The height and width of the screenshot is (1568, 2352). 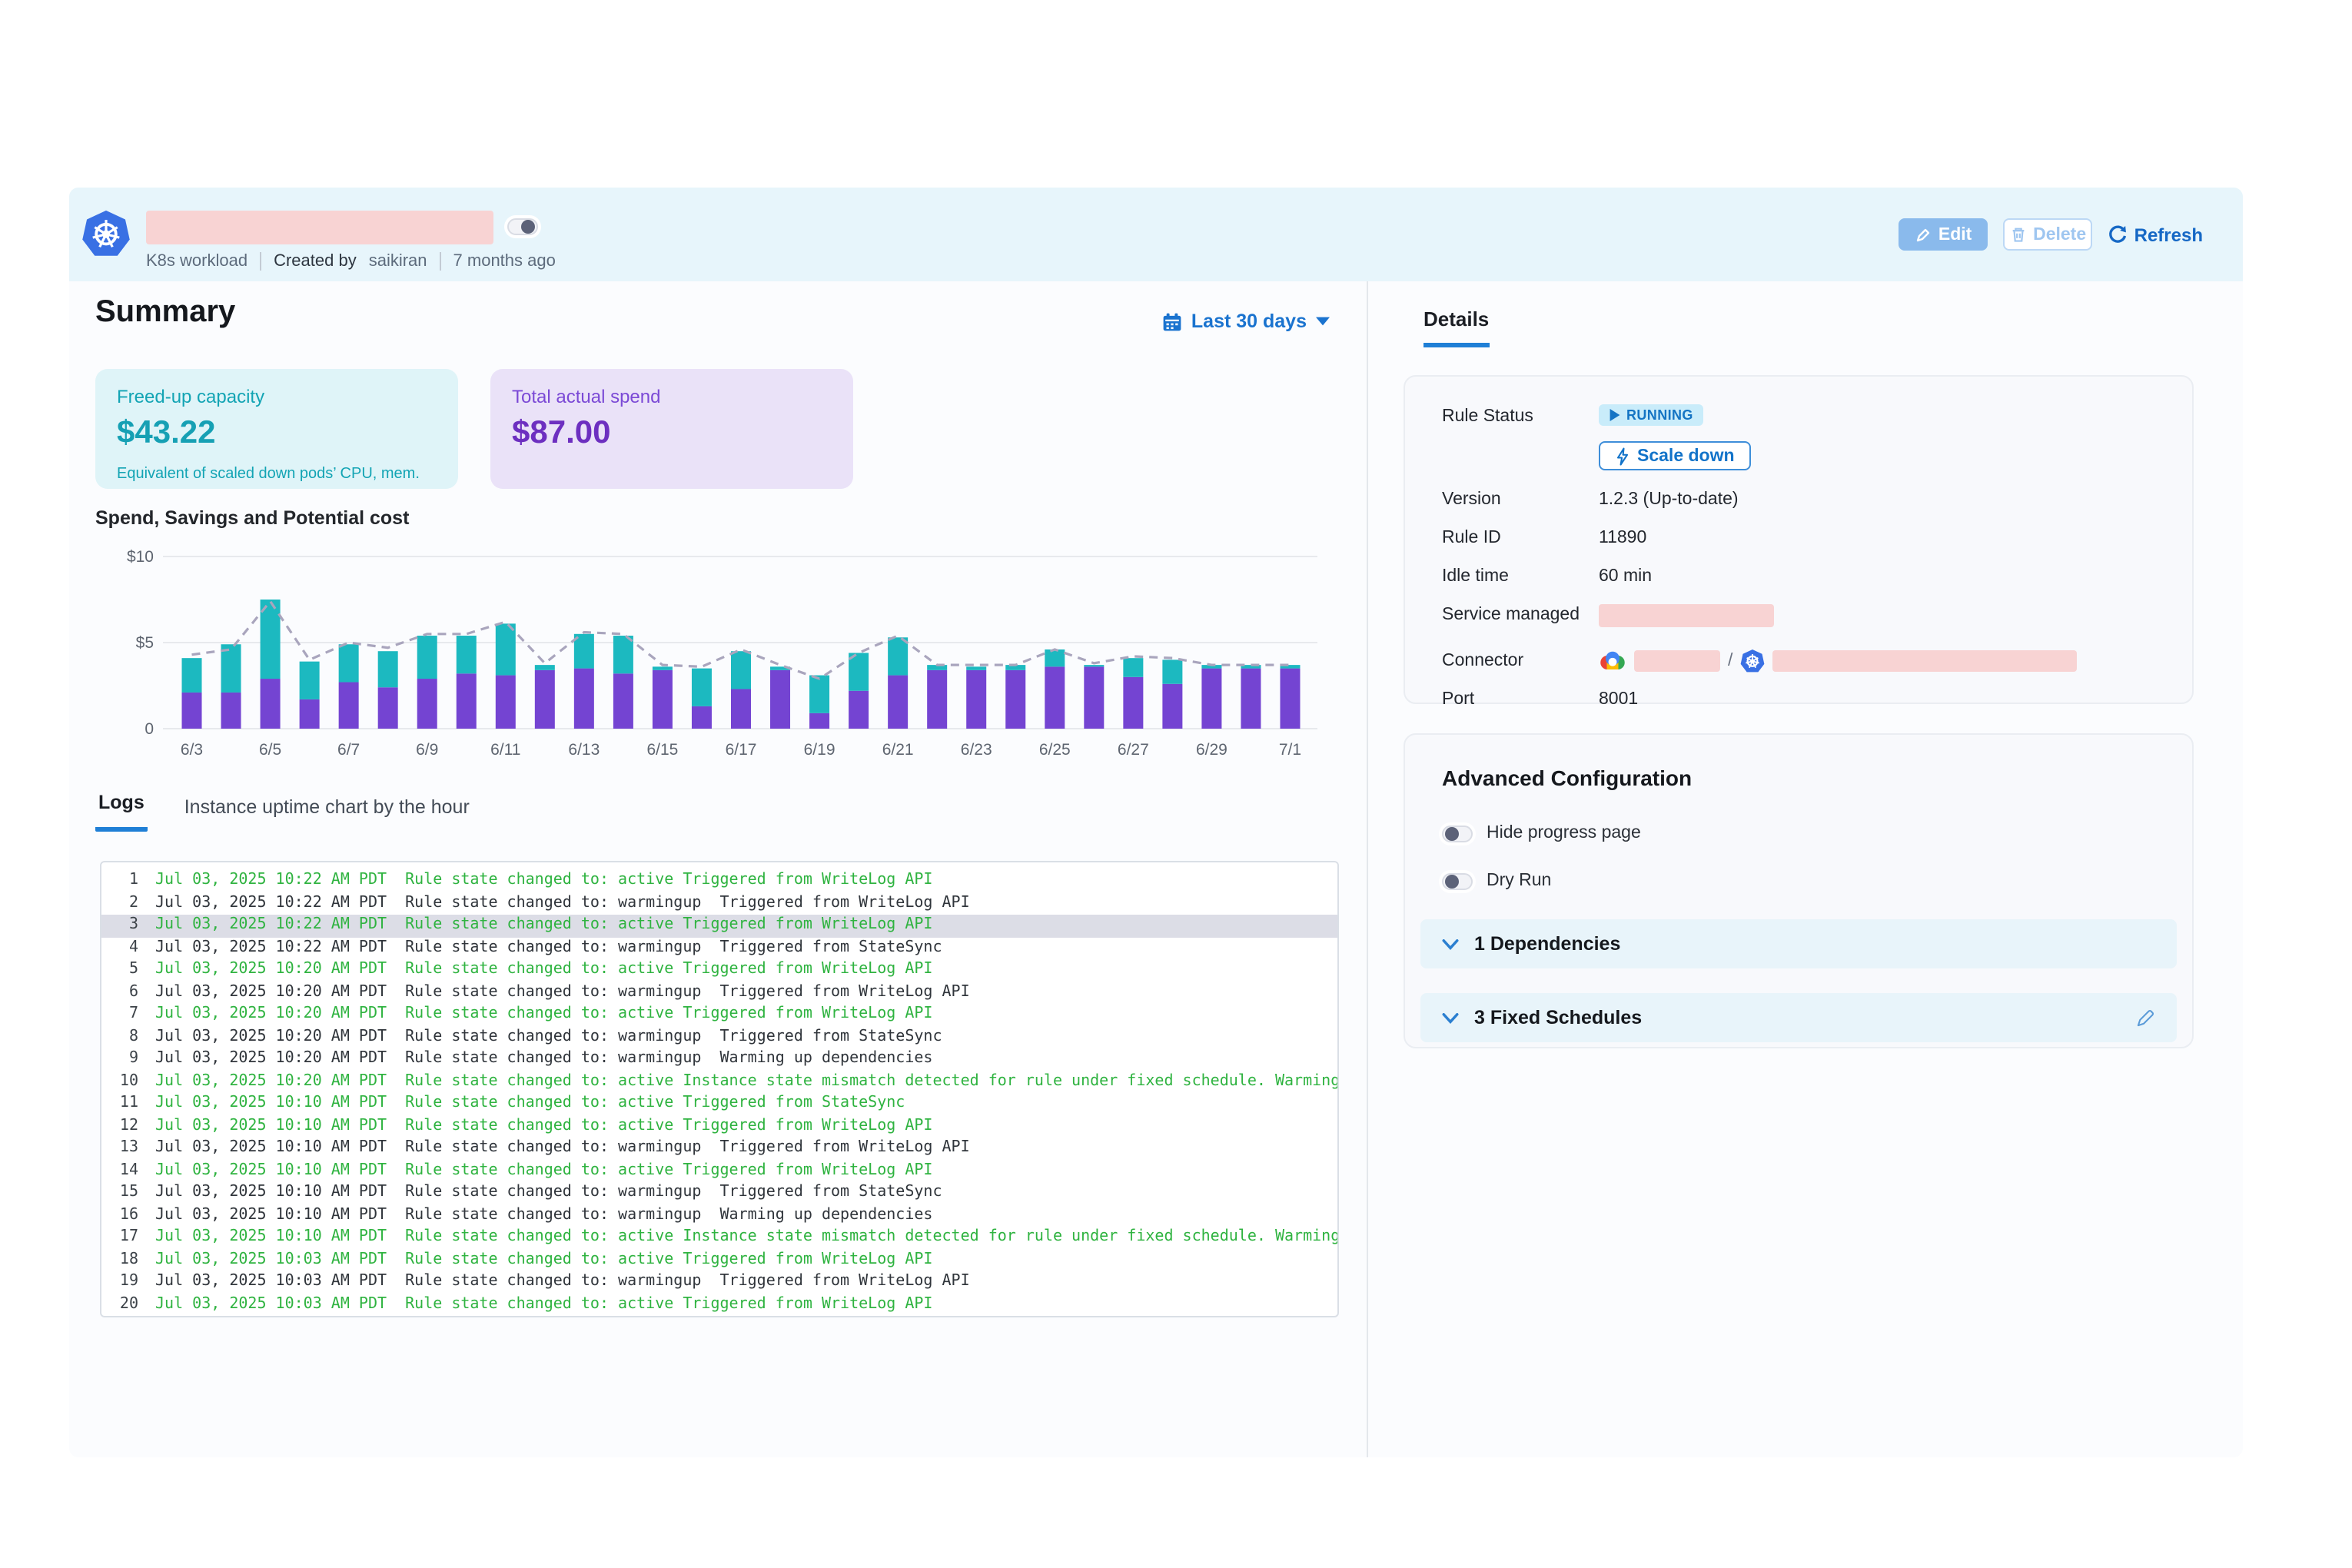 What do you see at coordinates (522, 226) in the screenshot?
I see `workload-enabled-toggle` at bounding box center [522, 226].